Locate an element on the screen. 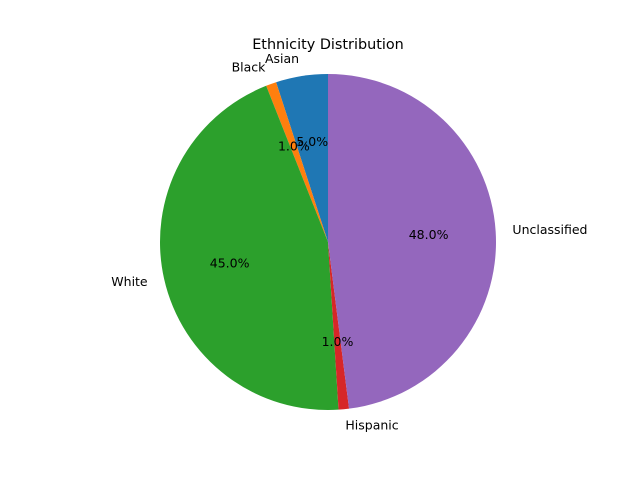 The width and height of the screenshot is (640, 480). pie-slice-asian is located at coordinates (302, 158).